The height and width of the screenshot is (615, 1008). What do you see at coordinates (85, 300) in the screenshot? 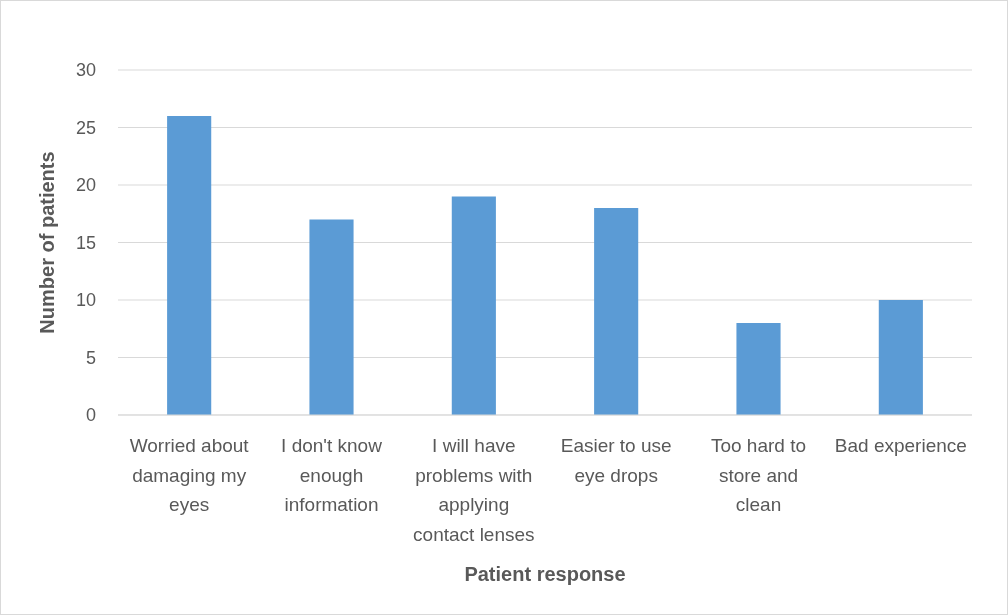
I see `y-tick-label: 10` at bounding box center [85, 300].